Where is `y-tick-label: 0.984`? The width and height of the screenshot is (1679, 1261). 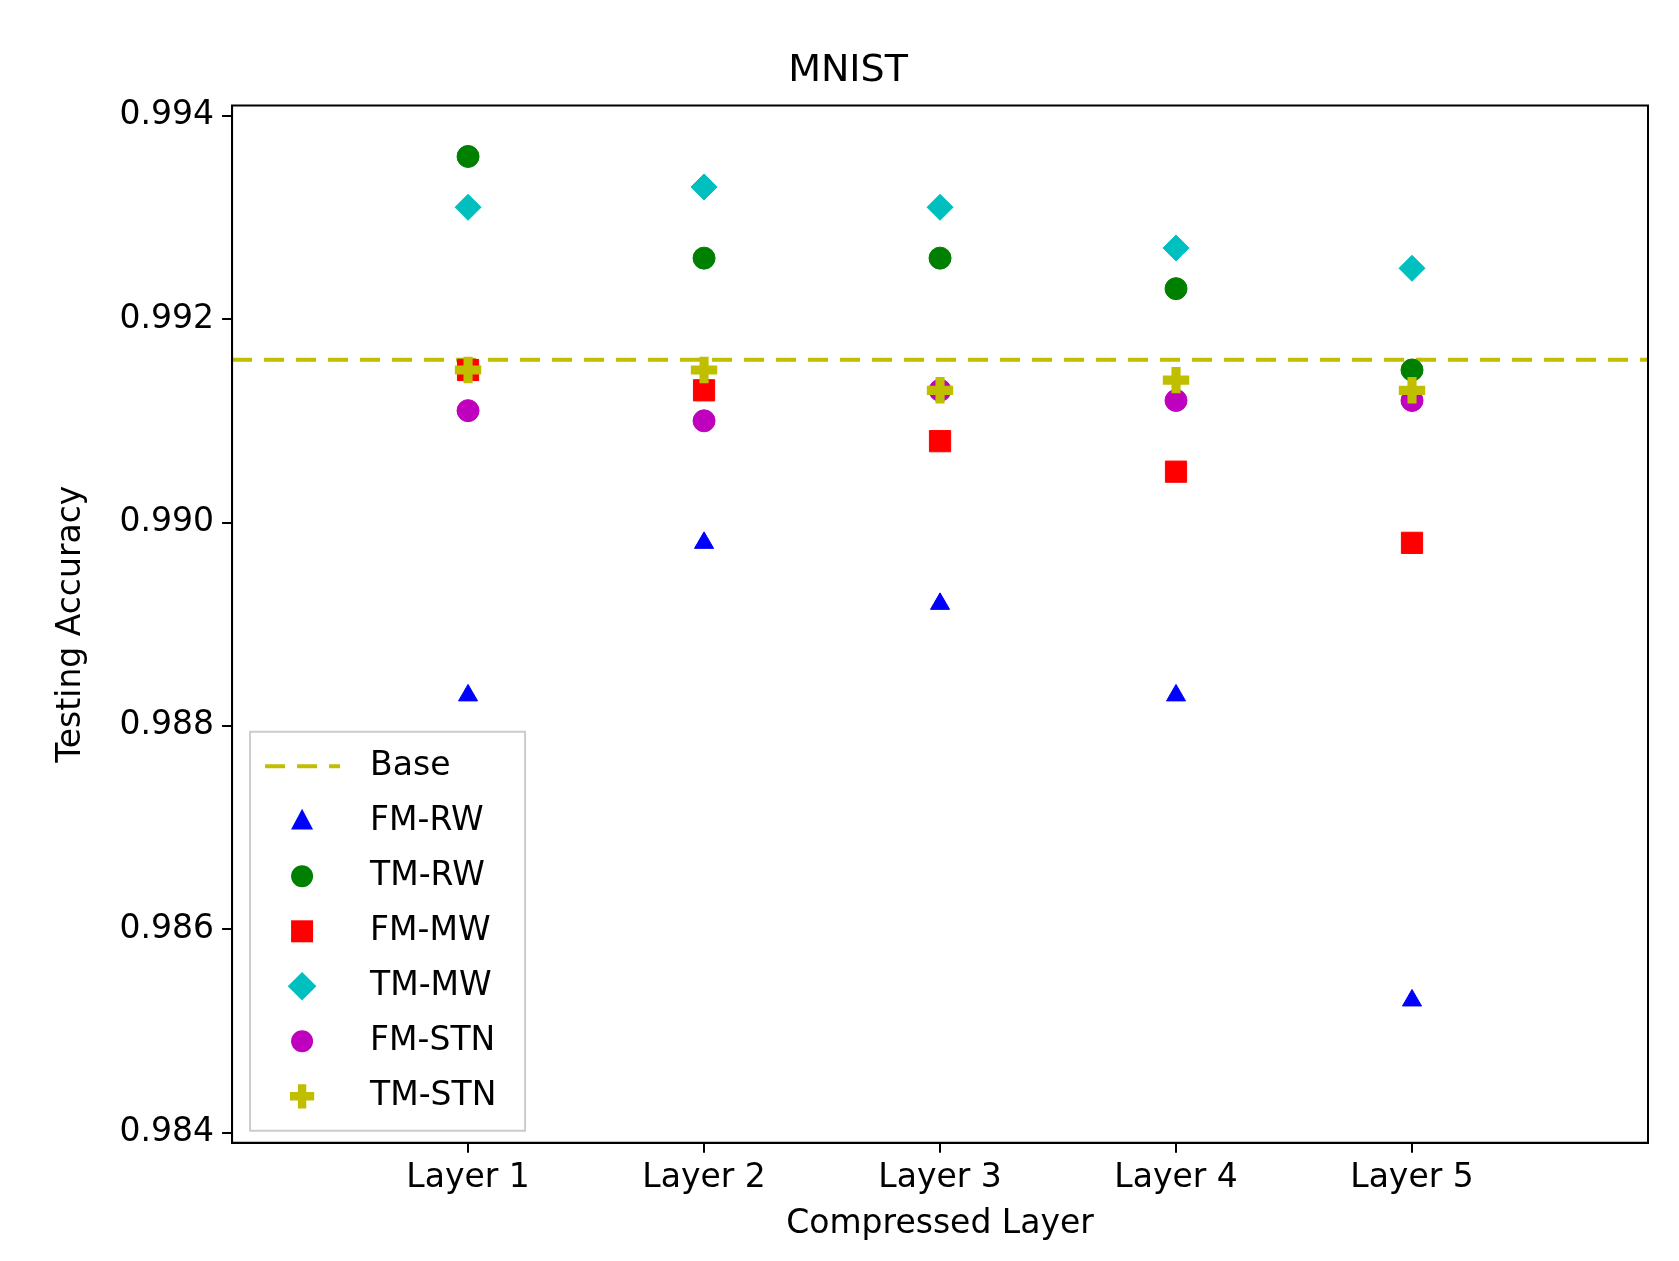 y-tick-label: 0.984 is located at coordinates (167, 1130).